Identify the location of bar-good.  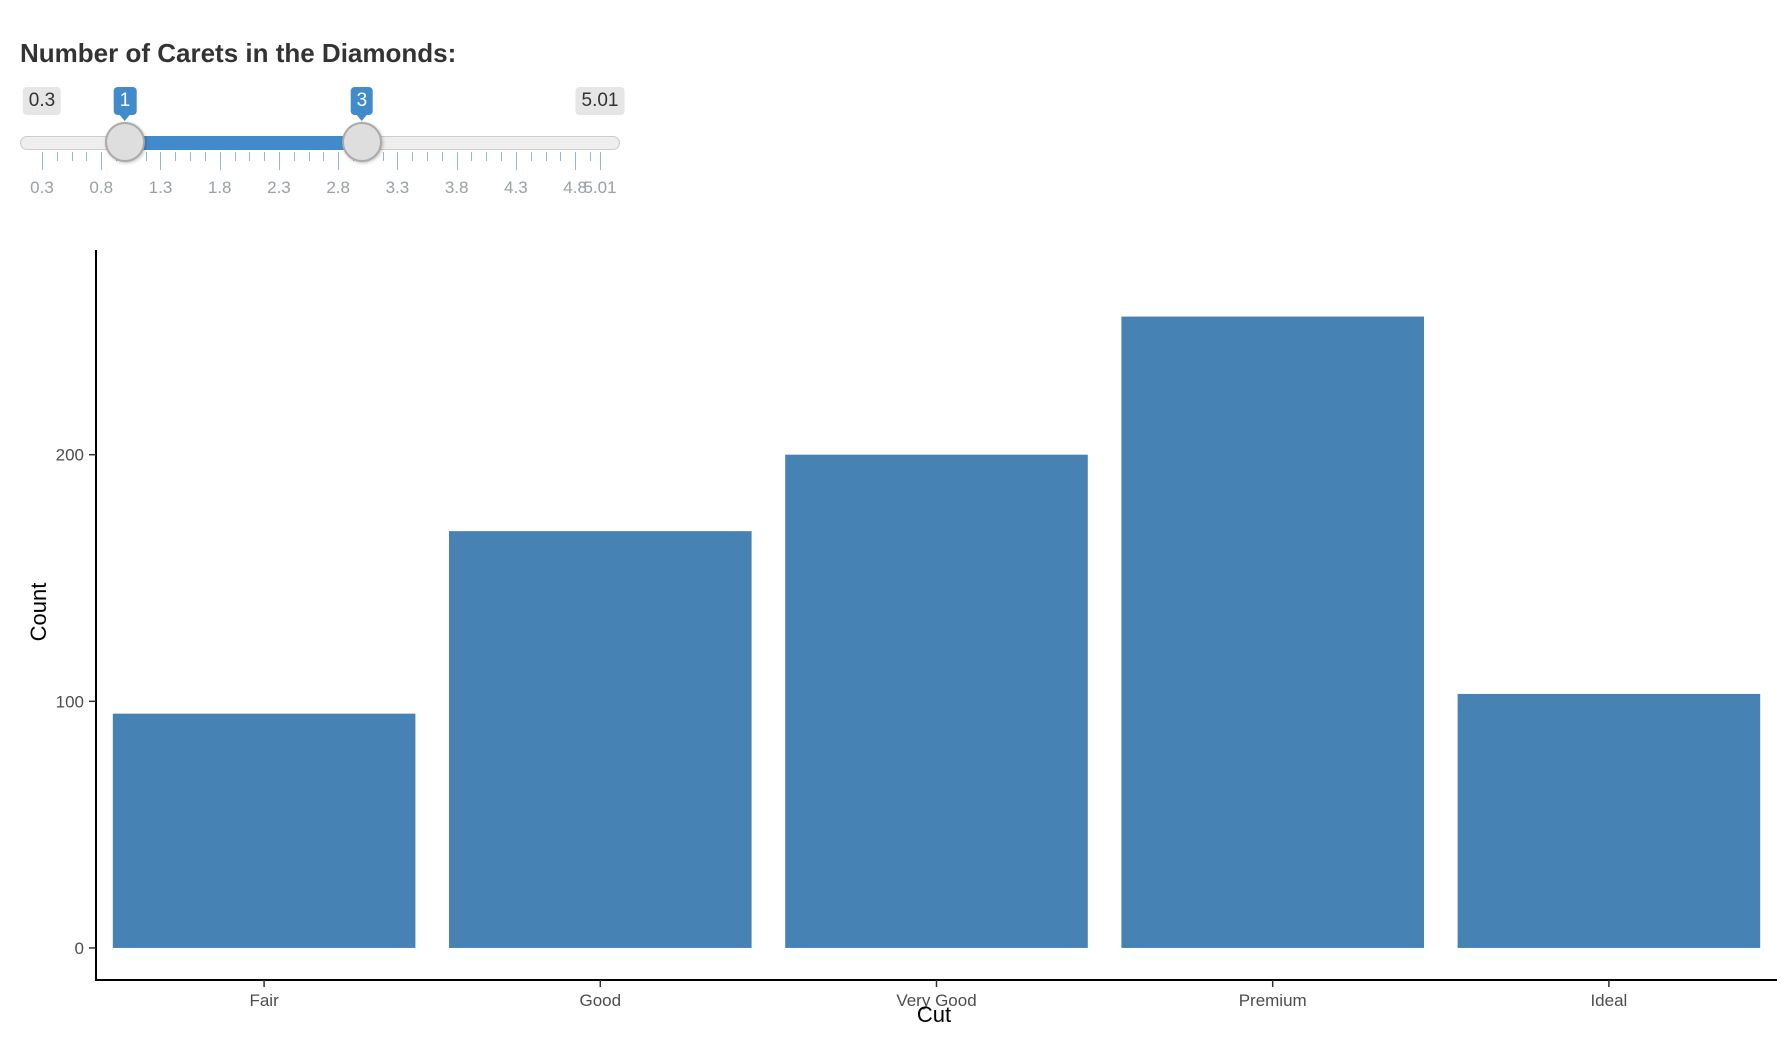
(600, 739).